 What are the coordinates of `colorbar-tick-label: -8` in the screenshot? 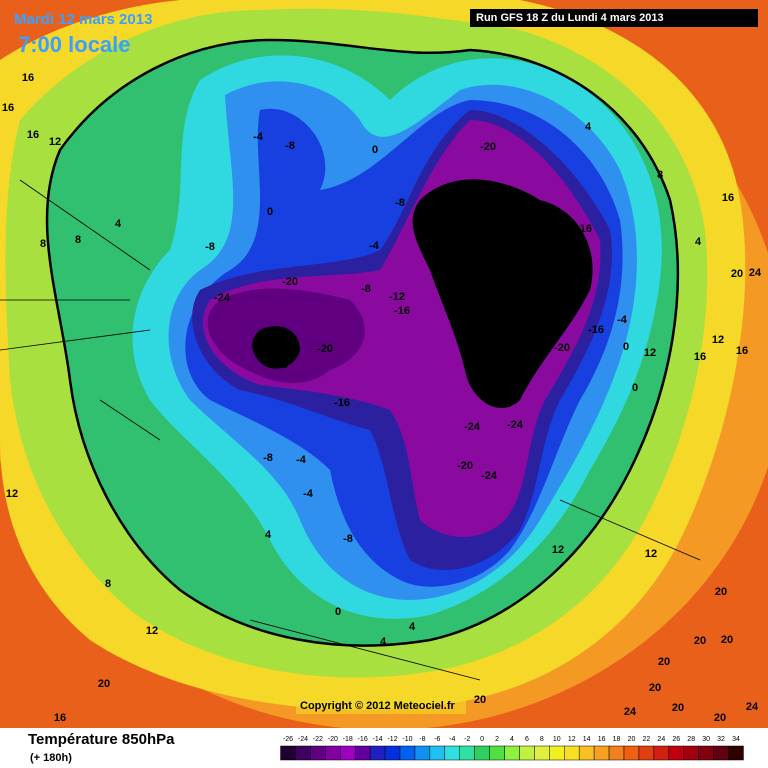 It's located at (422, 739).